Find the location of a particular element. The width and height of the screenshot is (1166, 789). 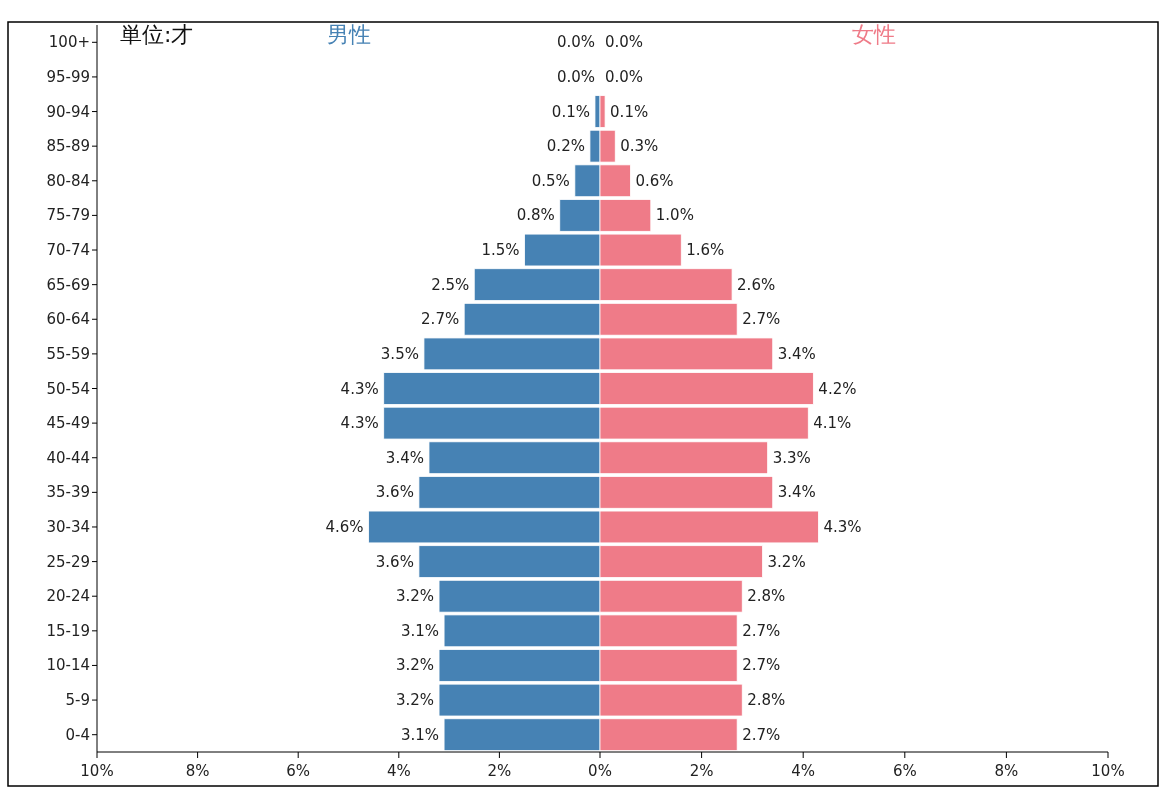

x-tick-label: 0% is located at coordinates (600, 771).